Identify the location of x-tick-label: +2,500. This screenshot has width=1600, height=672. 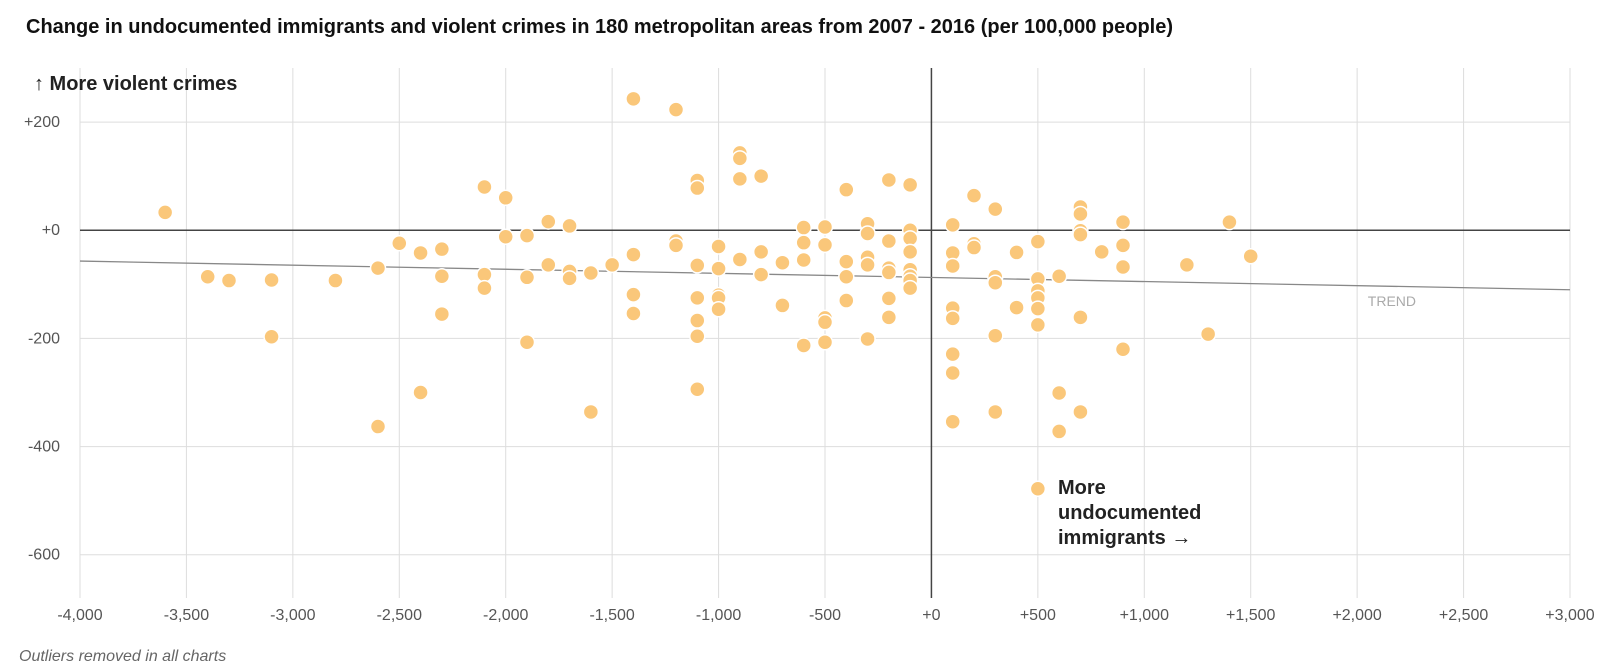
(1463, 615).